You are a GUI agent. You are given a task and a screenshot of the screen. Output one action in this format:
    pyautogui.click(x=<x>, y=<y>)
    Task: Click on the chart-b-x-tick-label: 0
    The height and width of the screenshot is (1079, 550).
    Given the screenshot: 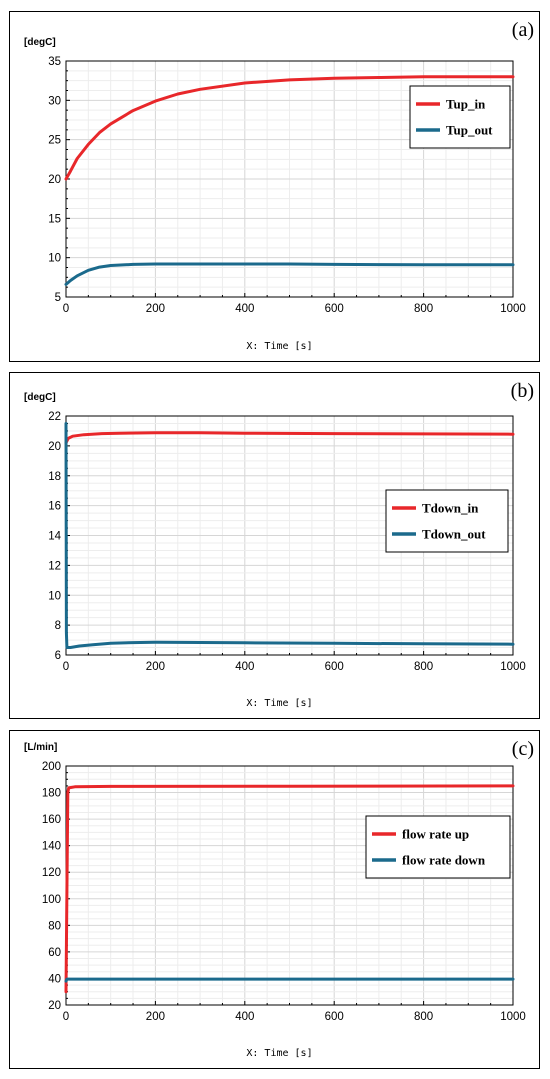 What is the action you would take?
    pyautogui.click(x=66, y=667)
    